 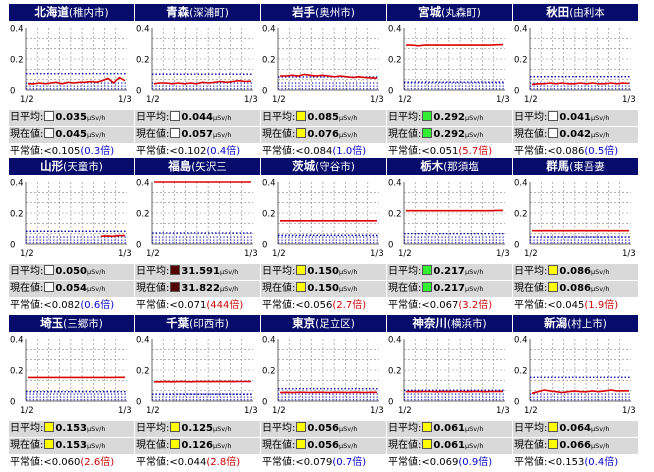 I want to click on normal-value: <0.105, so click(x=61, y=151).